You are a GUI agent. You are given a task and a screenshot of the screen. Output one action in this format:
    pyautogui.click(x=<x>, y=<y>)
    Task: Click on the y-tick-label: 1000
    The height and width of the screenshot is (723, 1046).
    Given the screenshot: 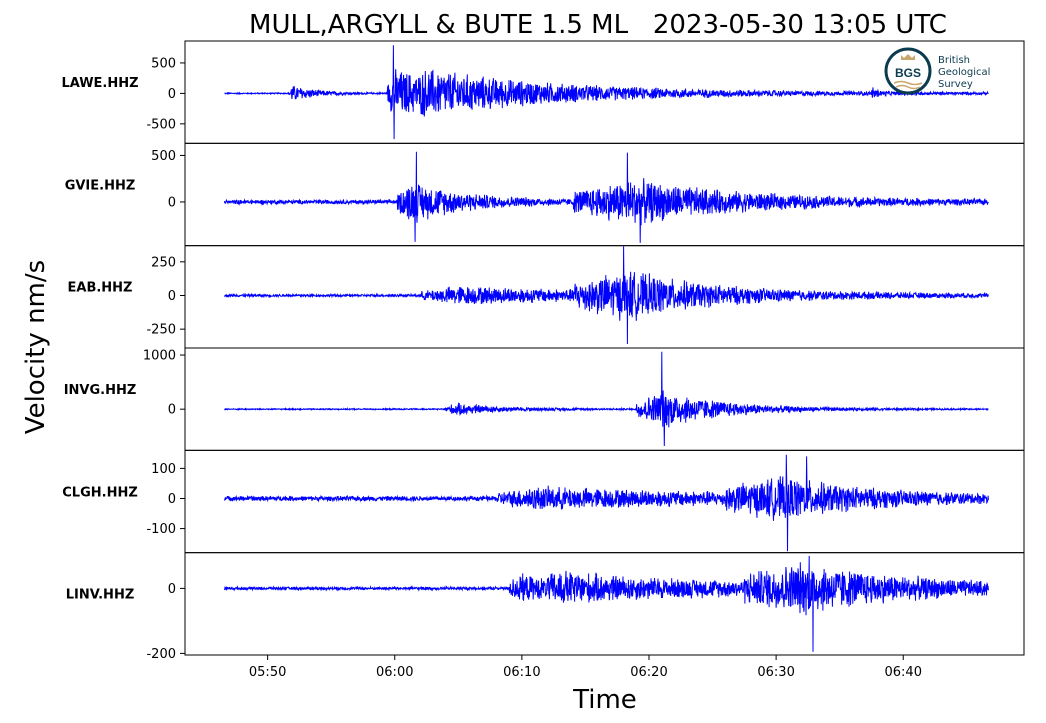 What is the action you would take?
    pyautogui.click(x=159, y=356)
    